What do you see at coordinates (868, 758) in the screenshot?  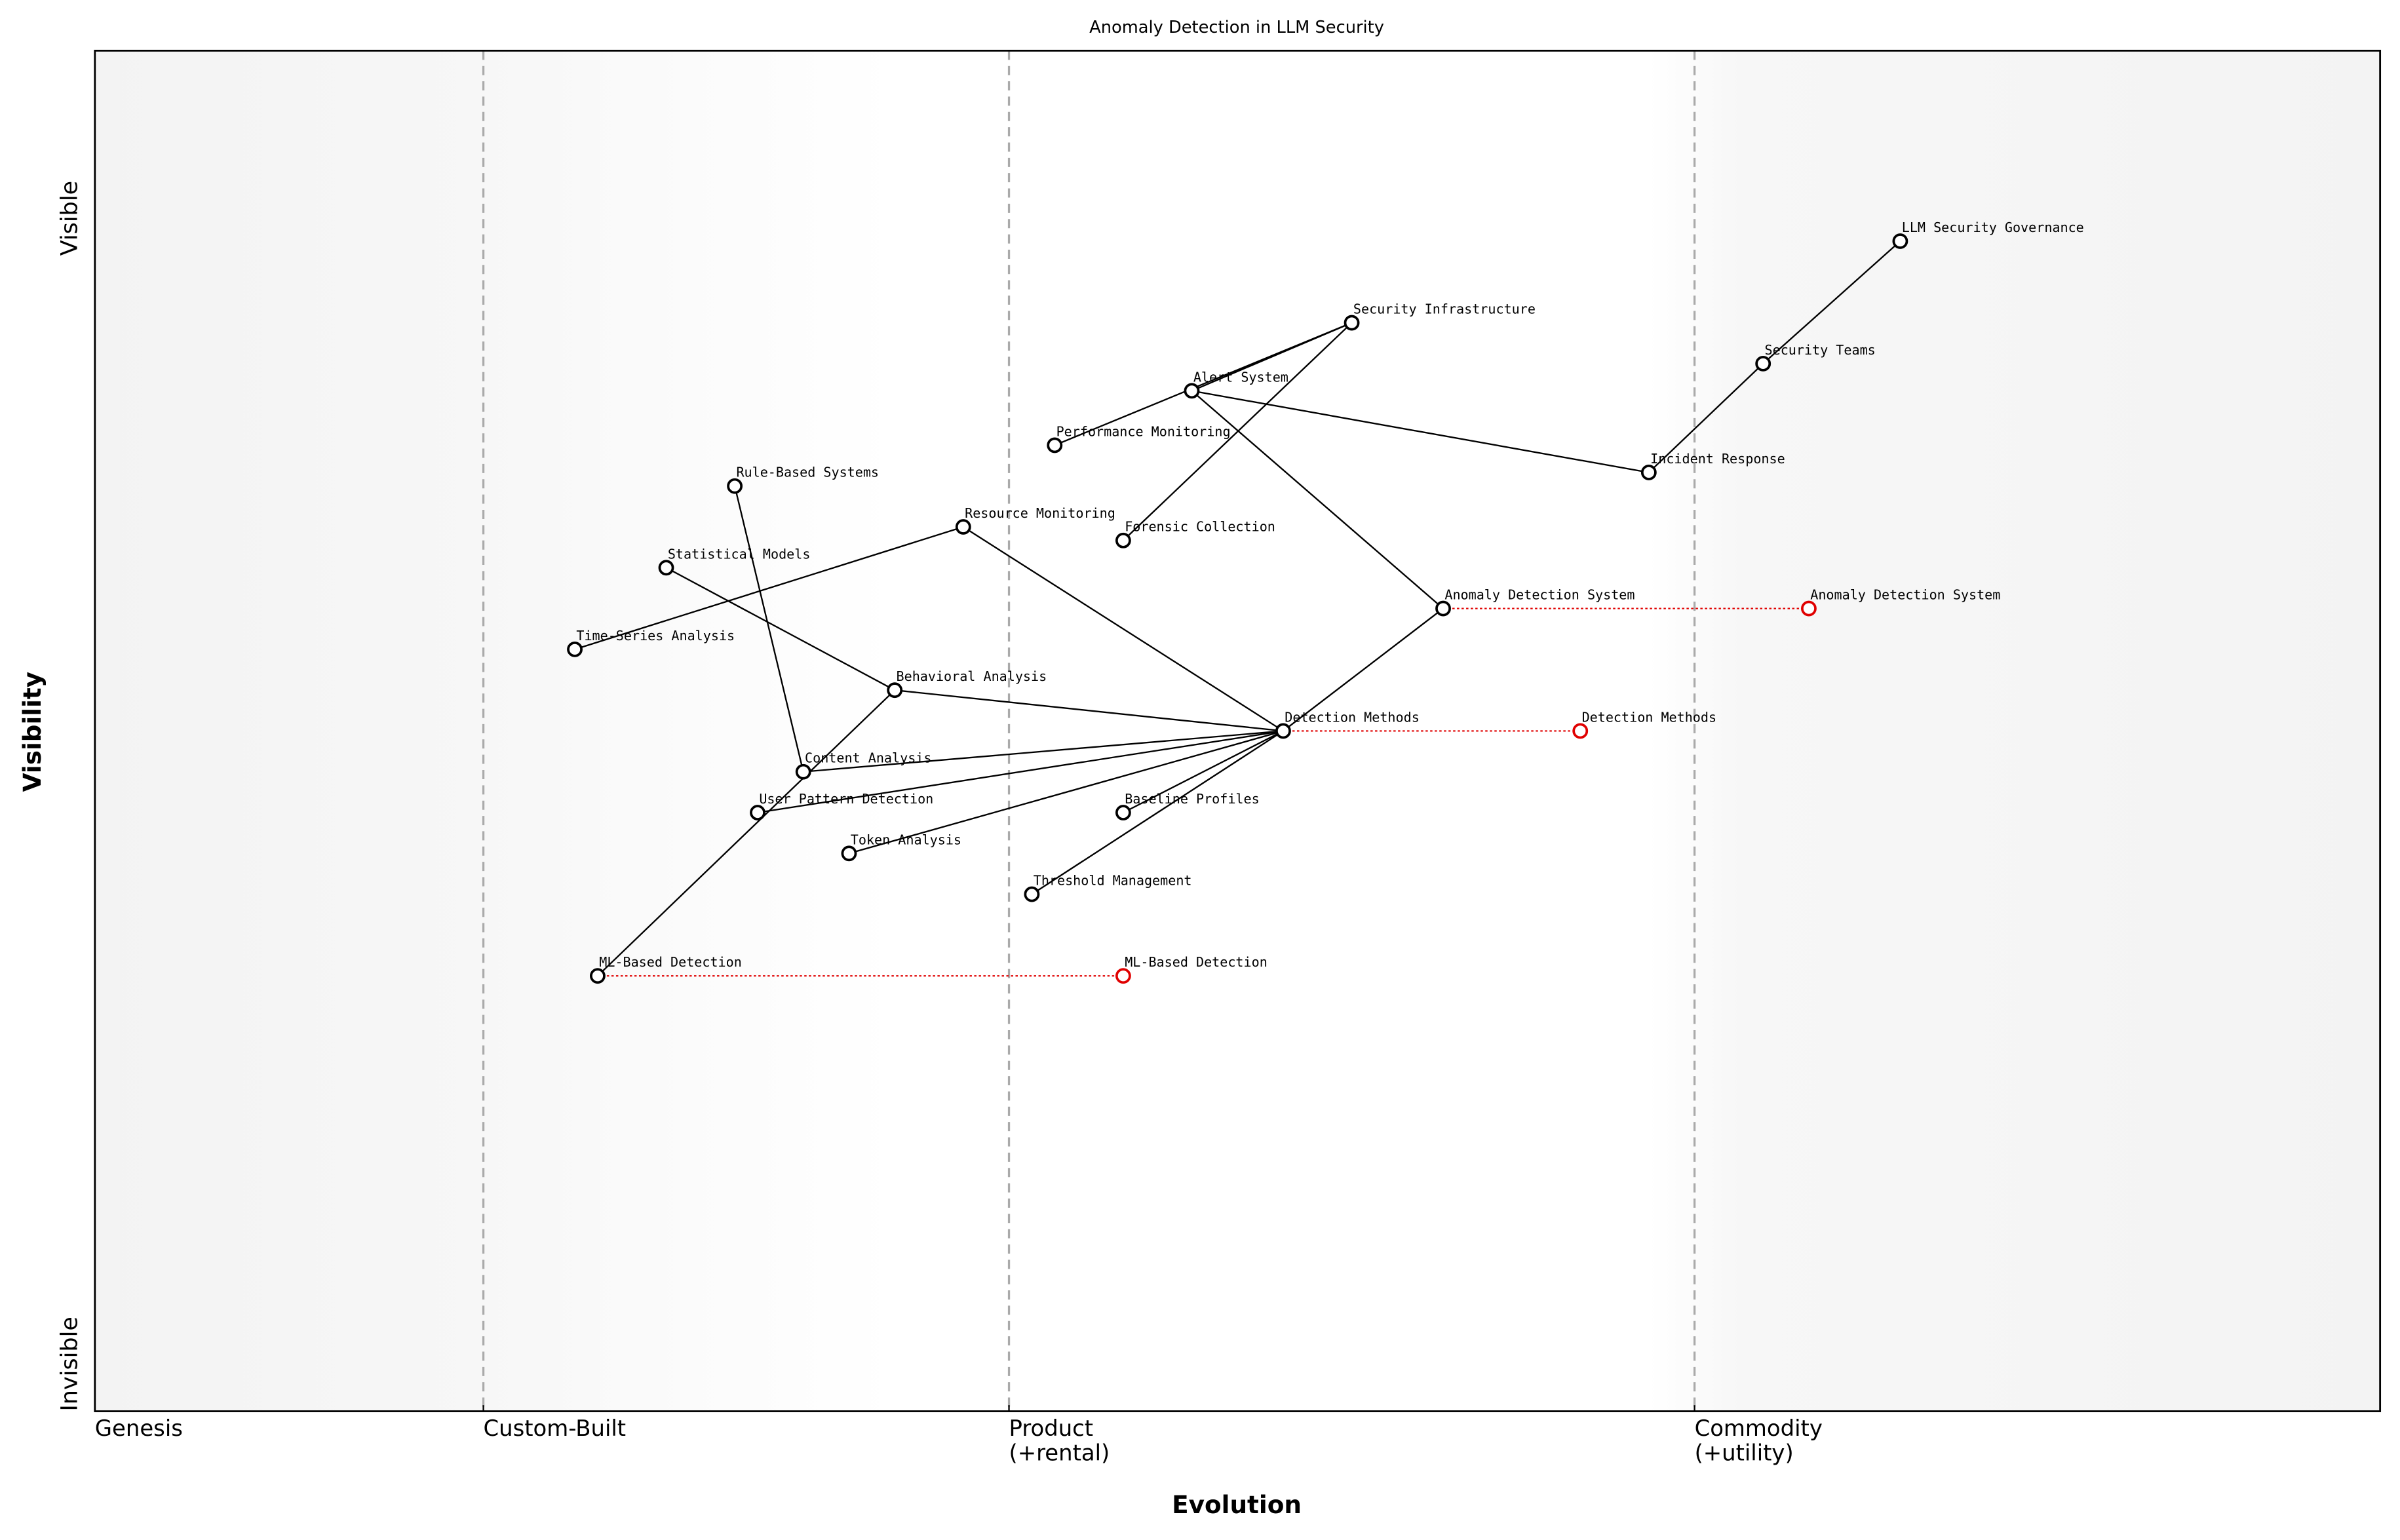 I see `component-label: Content Analysis` at bounding box center [868, 758].